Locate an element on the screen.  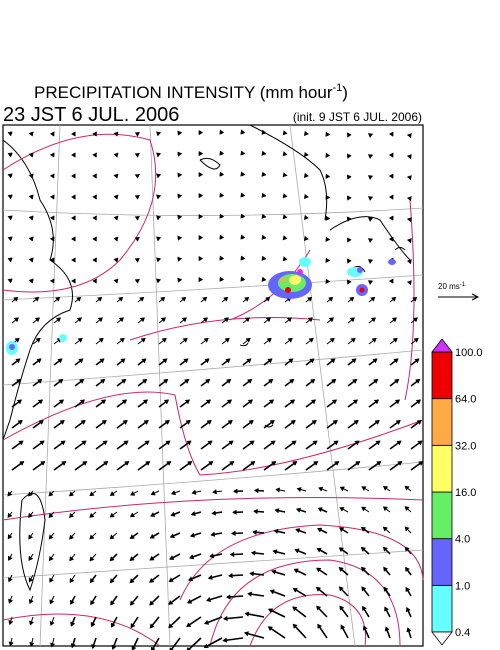
colorbar-label: 1.0 is located at coordinates (462, 586).